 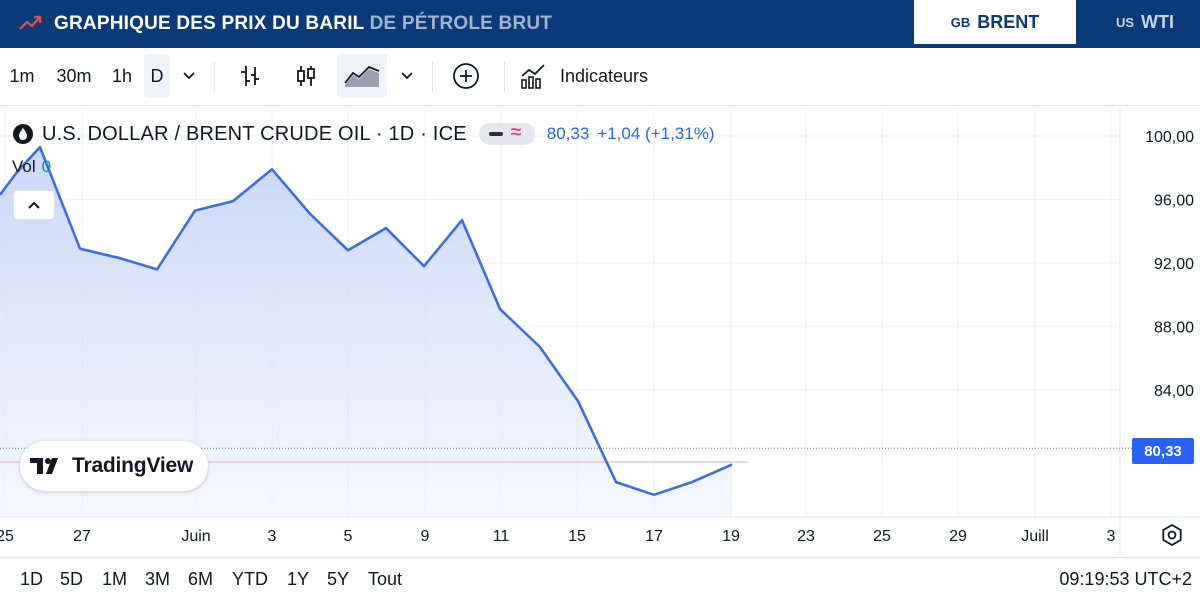 I want to click on candle-chart-type-button, so click(x=306, y=76).